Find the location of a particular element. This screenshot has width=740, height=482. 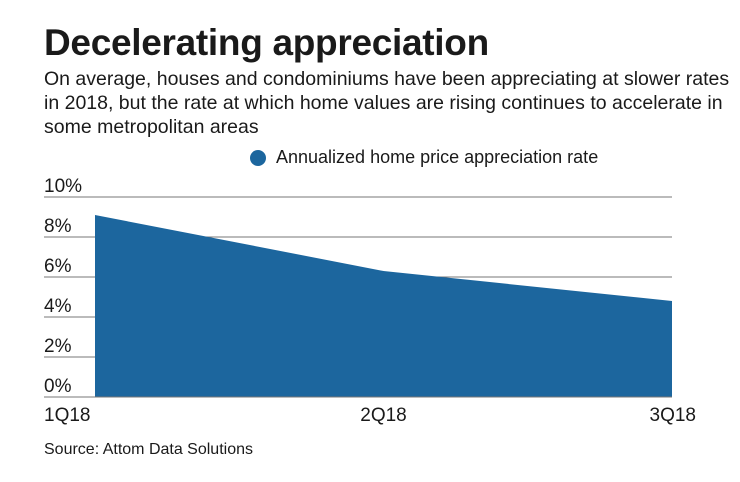

y-tick-label: 0% is located at coordinates (58, 386).